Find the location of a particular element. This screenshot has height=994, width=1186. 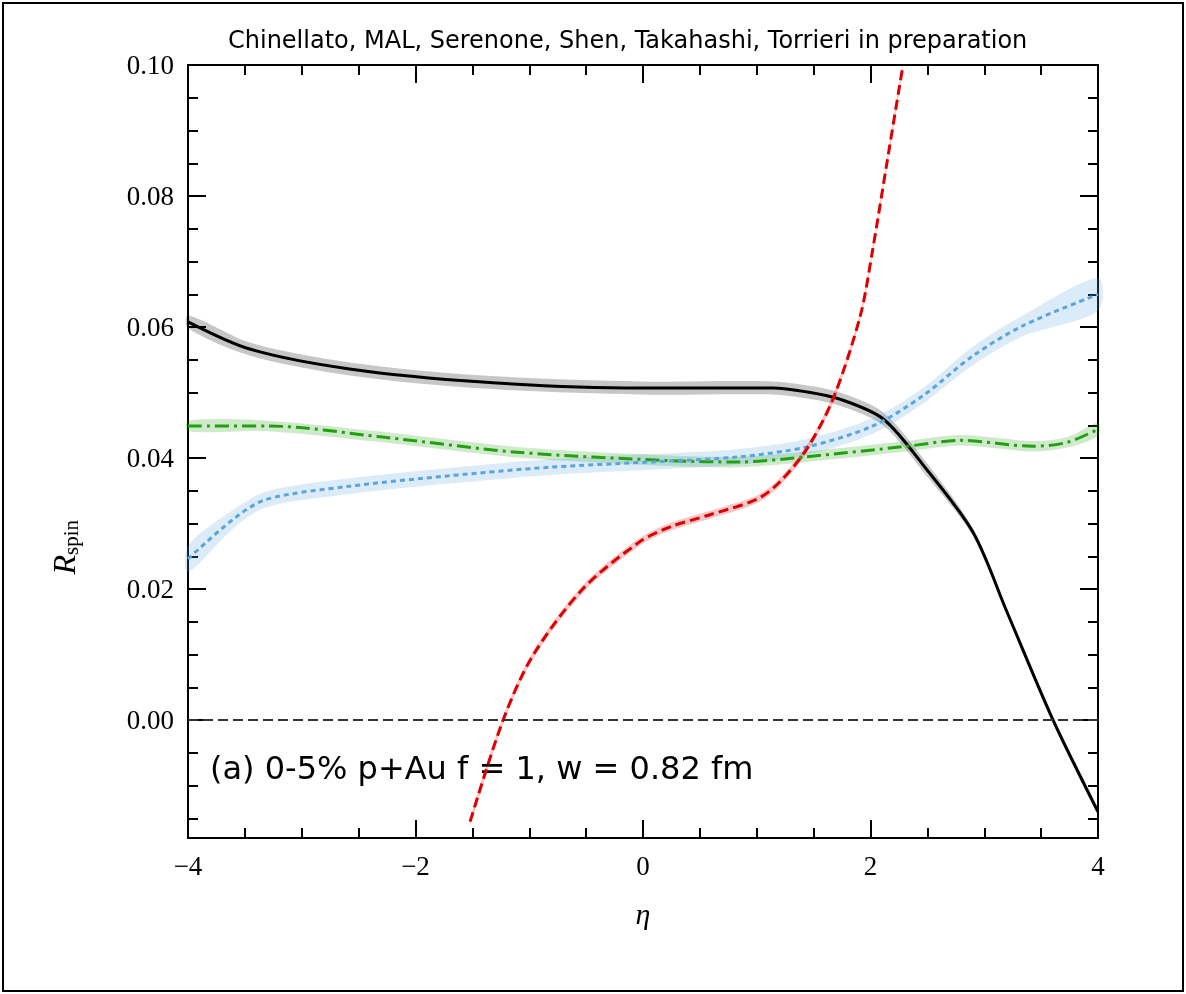

x-tick-label: 2 is located at coordinates (870, 865).